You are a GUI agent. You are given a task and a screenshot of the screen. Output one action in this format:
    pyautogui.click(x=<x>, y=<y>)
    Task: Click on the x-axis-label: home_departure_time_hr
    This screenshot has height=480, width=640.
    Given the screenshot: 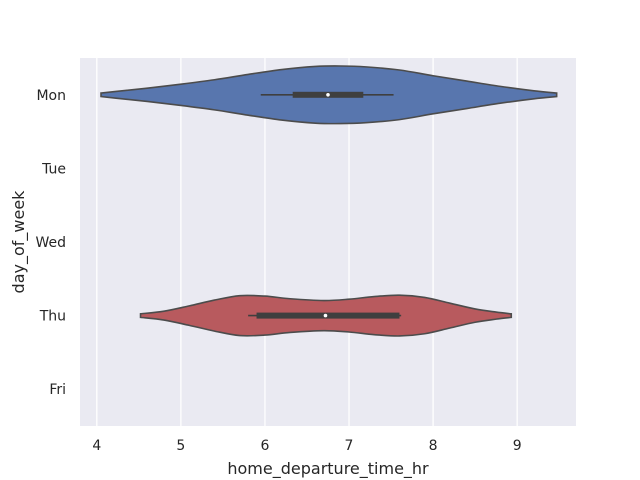 What is the action you would take?
    pyautogui.click(x=328, y=469)
    